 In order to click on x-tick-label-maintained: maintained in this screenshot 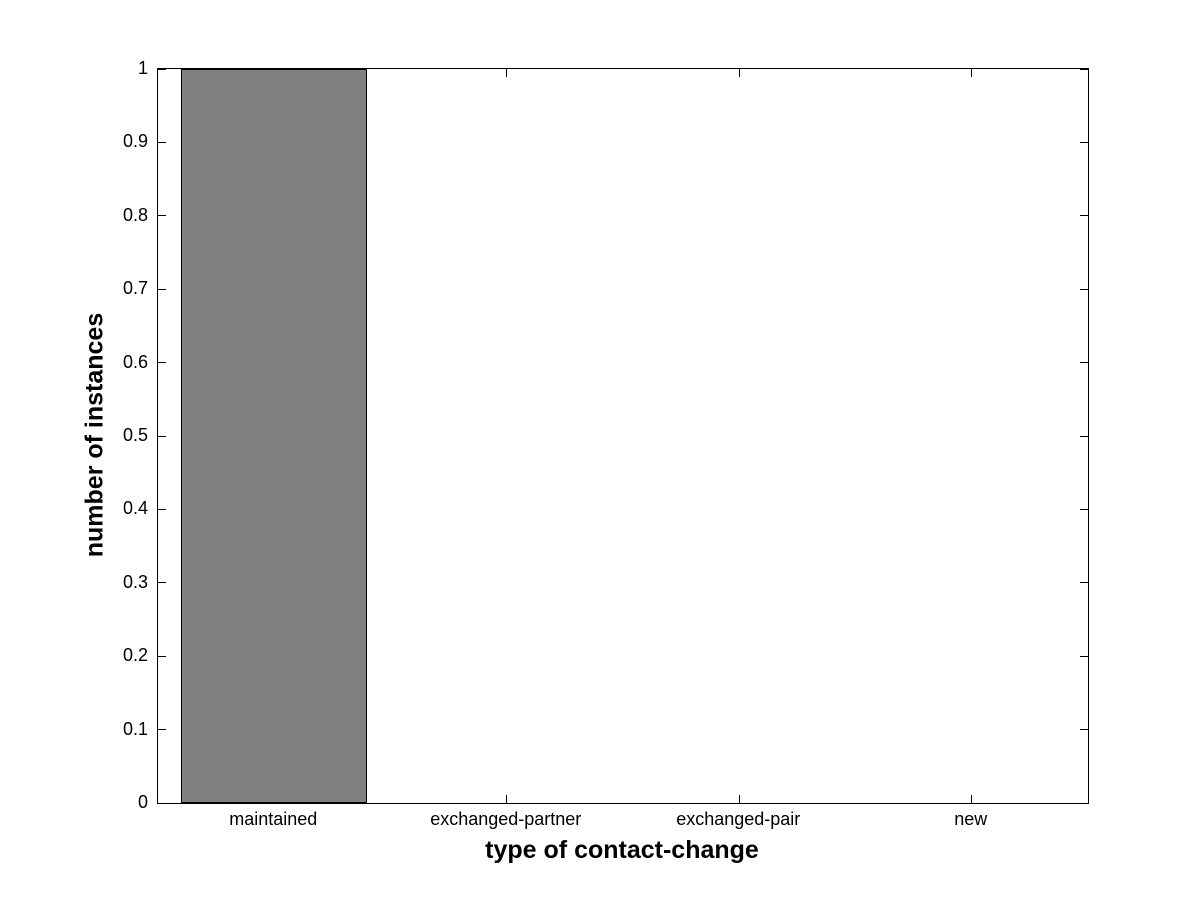, I will do `click(273, 819)`.